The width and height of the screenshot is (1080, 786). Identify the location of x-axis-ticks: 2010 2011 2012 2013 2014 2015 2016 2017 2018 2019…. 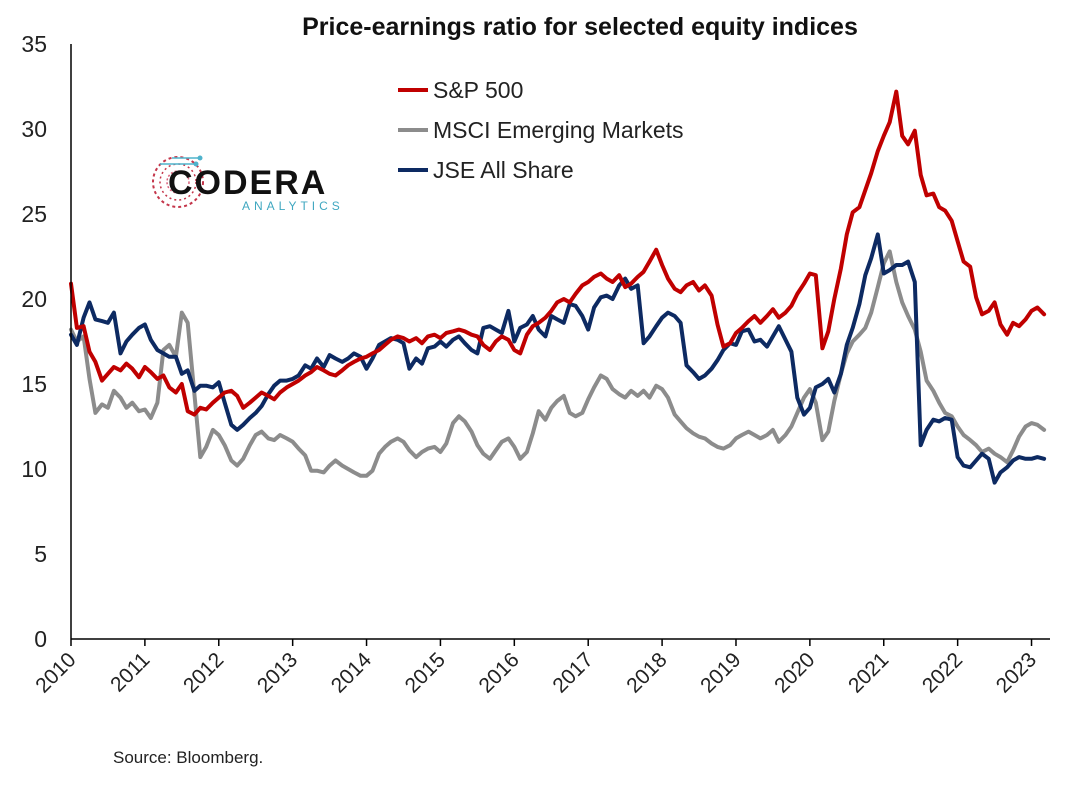
(536, 668).